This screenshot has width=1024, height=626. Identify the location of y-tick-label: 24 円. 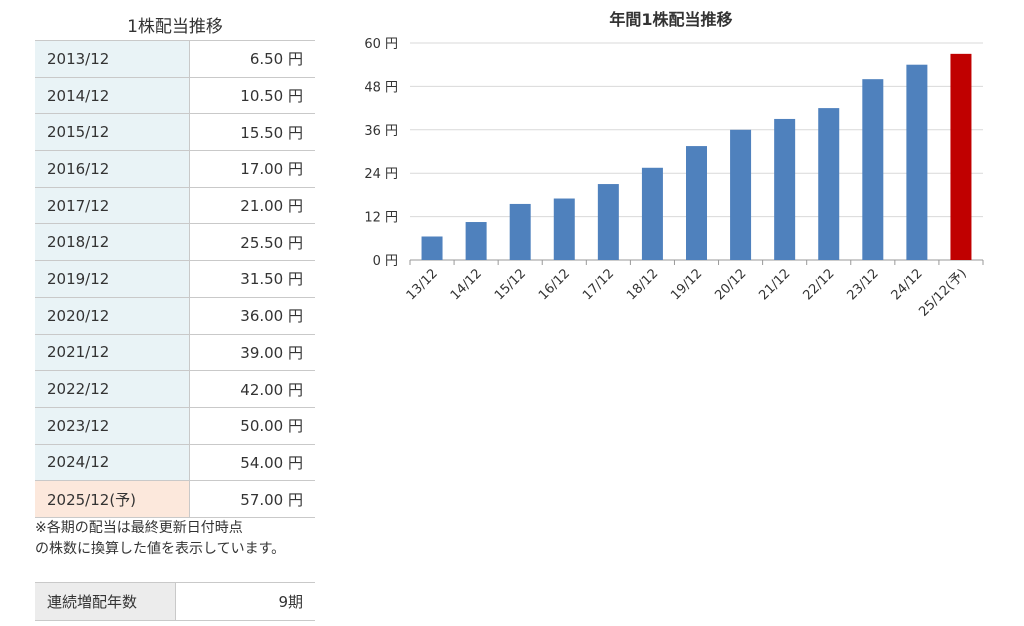
(381, 174).